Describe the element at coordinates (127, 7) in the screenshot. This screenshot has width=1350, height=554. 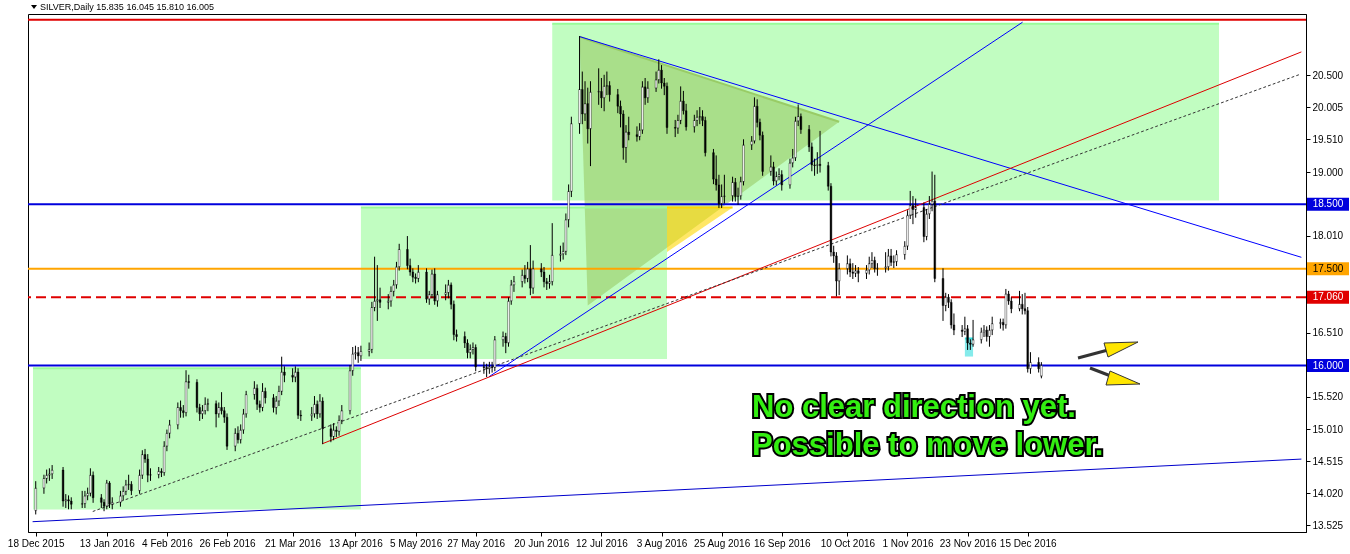
I see `chart-title: SILVER,Daily 15.835 16.045 15.810 16.005` at that location.